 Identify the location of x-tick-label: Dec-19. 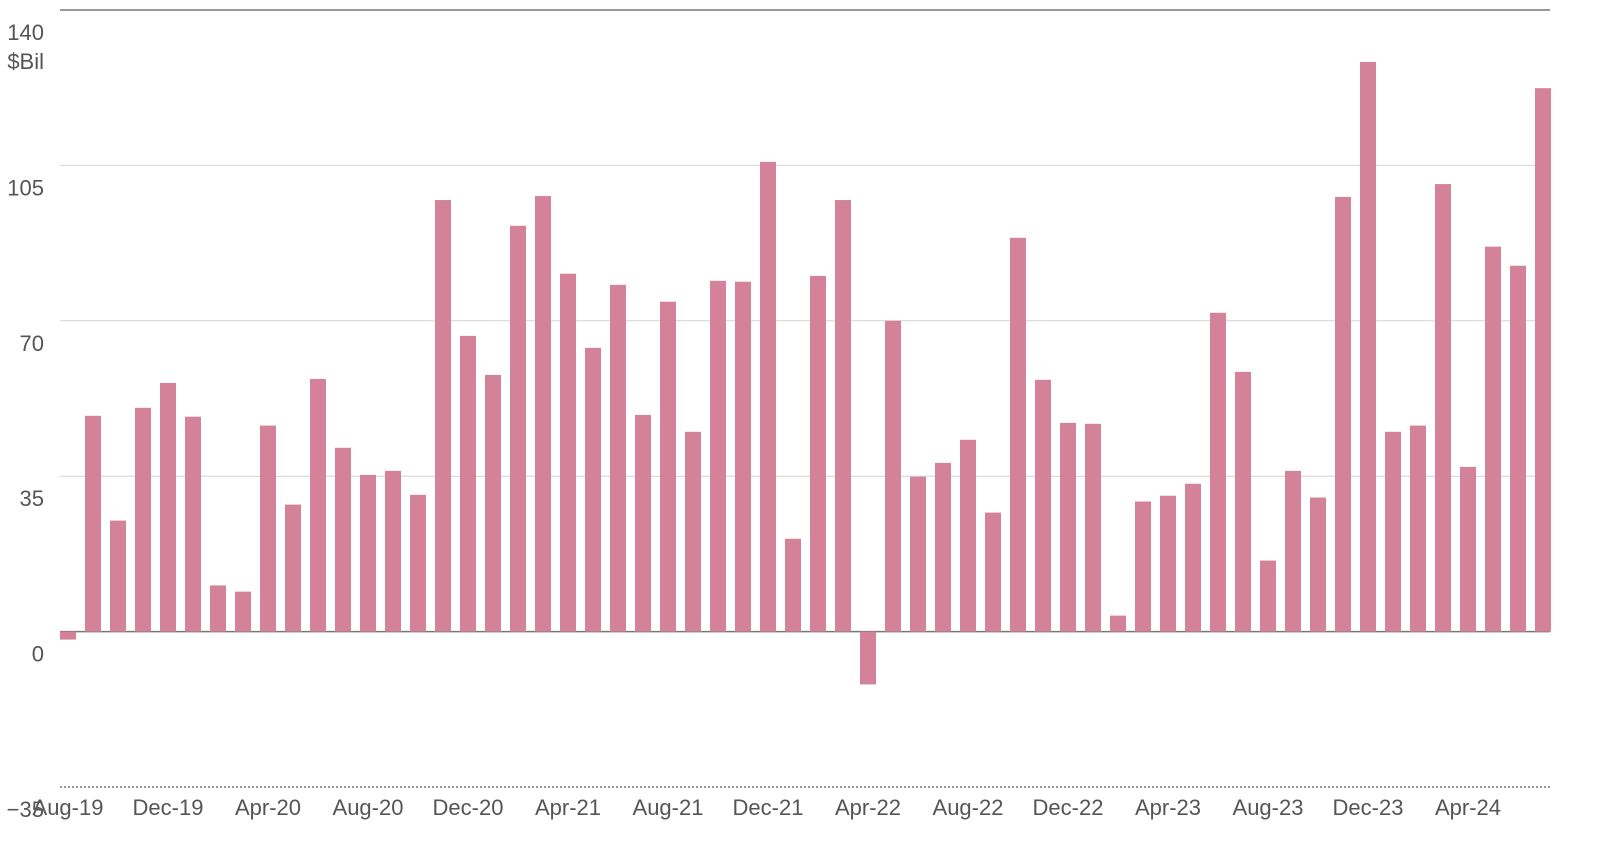
(168, 807).